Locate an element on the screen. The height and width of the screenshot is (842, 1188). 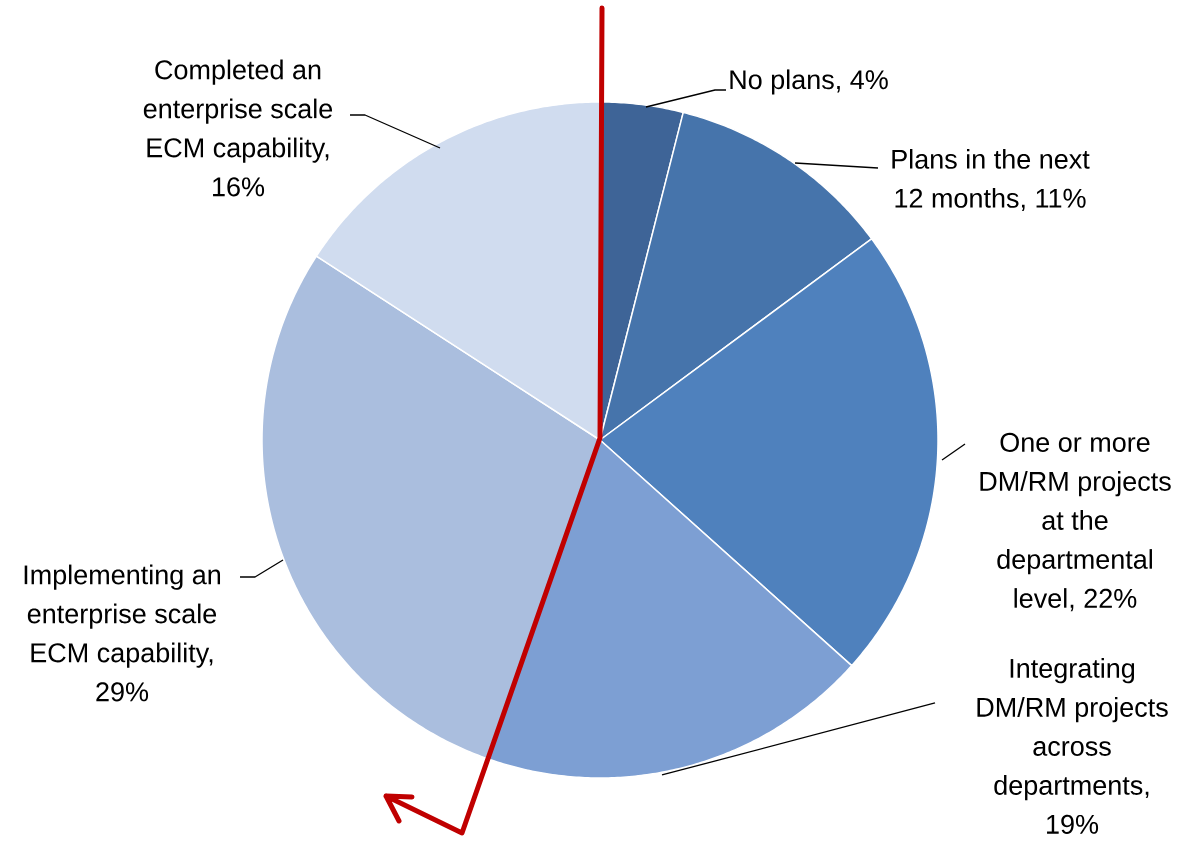
slice-label: Integrating DM/RM projects across departments, 19% is located at coordinates (1072, 746).